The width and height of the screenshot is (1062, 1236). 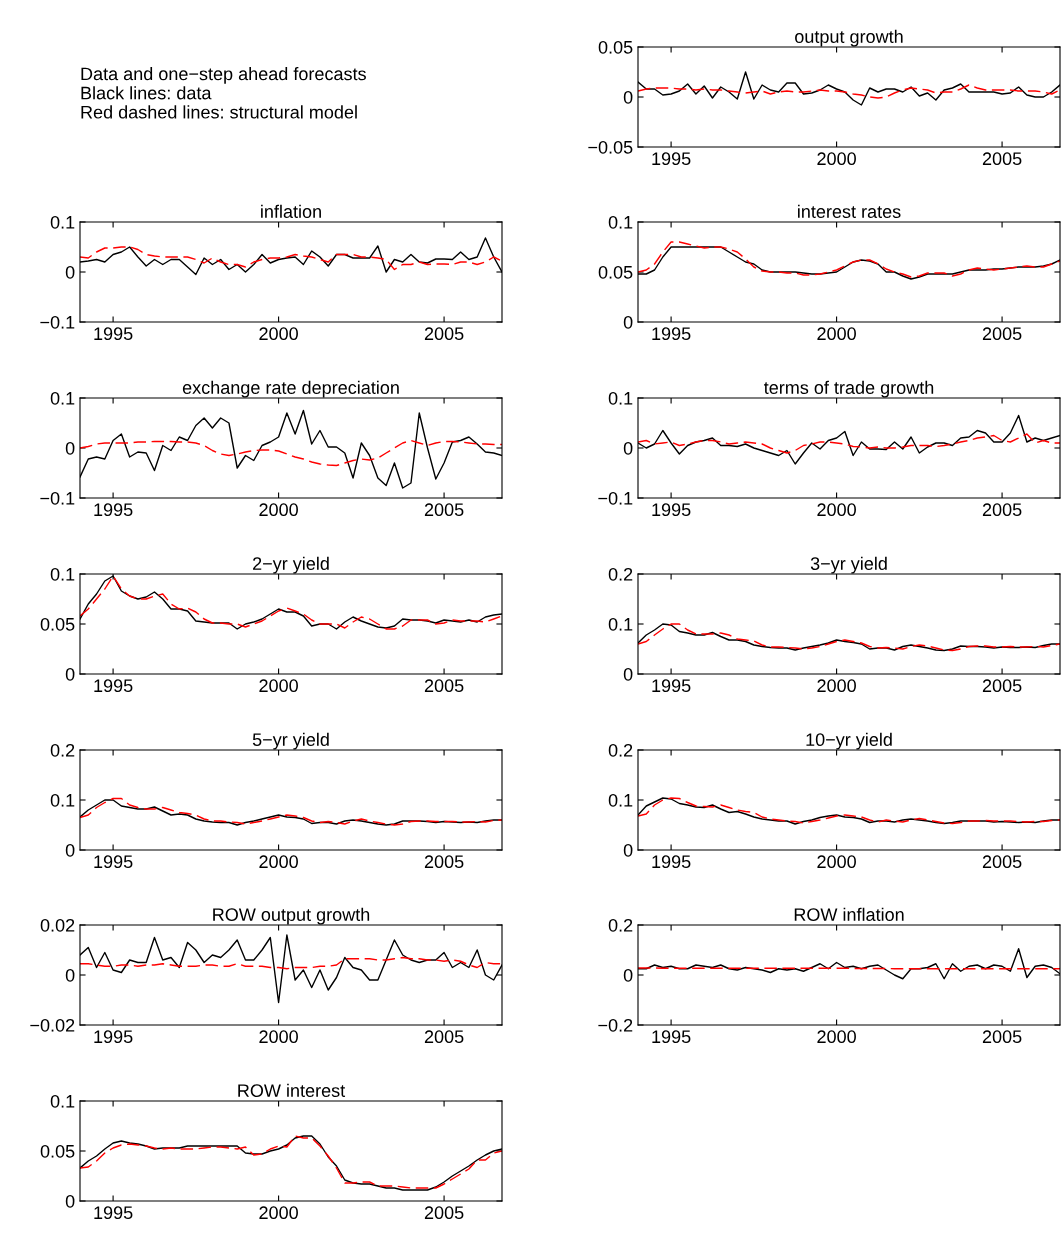 I want to click on chart-title: exchange rate depreciation, so click(x=290, y=389).